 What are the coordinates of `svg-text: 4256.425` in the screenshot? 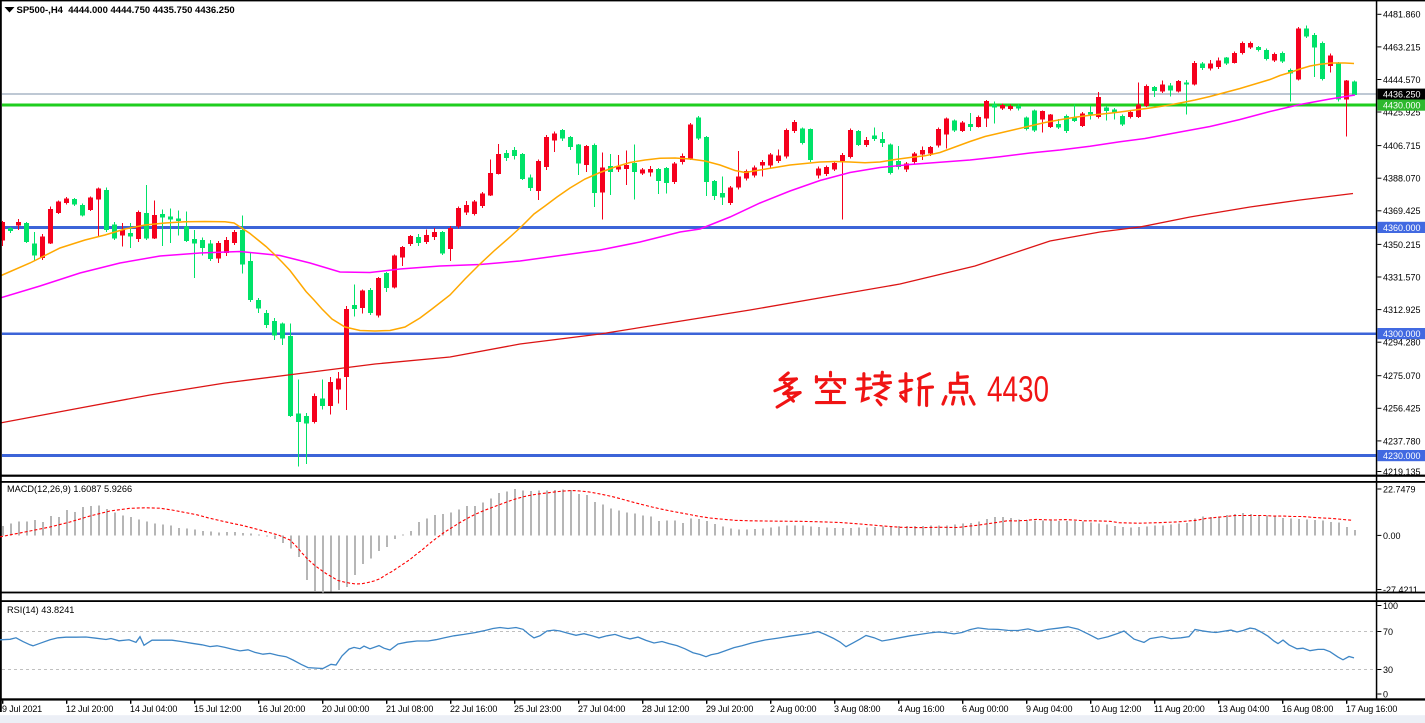 It's located at (1402, 409).